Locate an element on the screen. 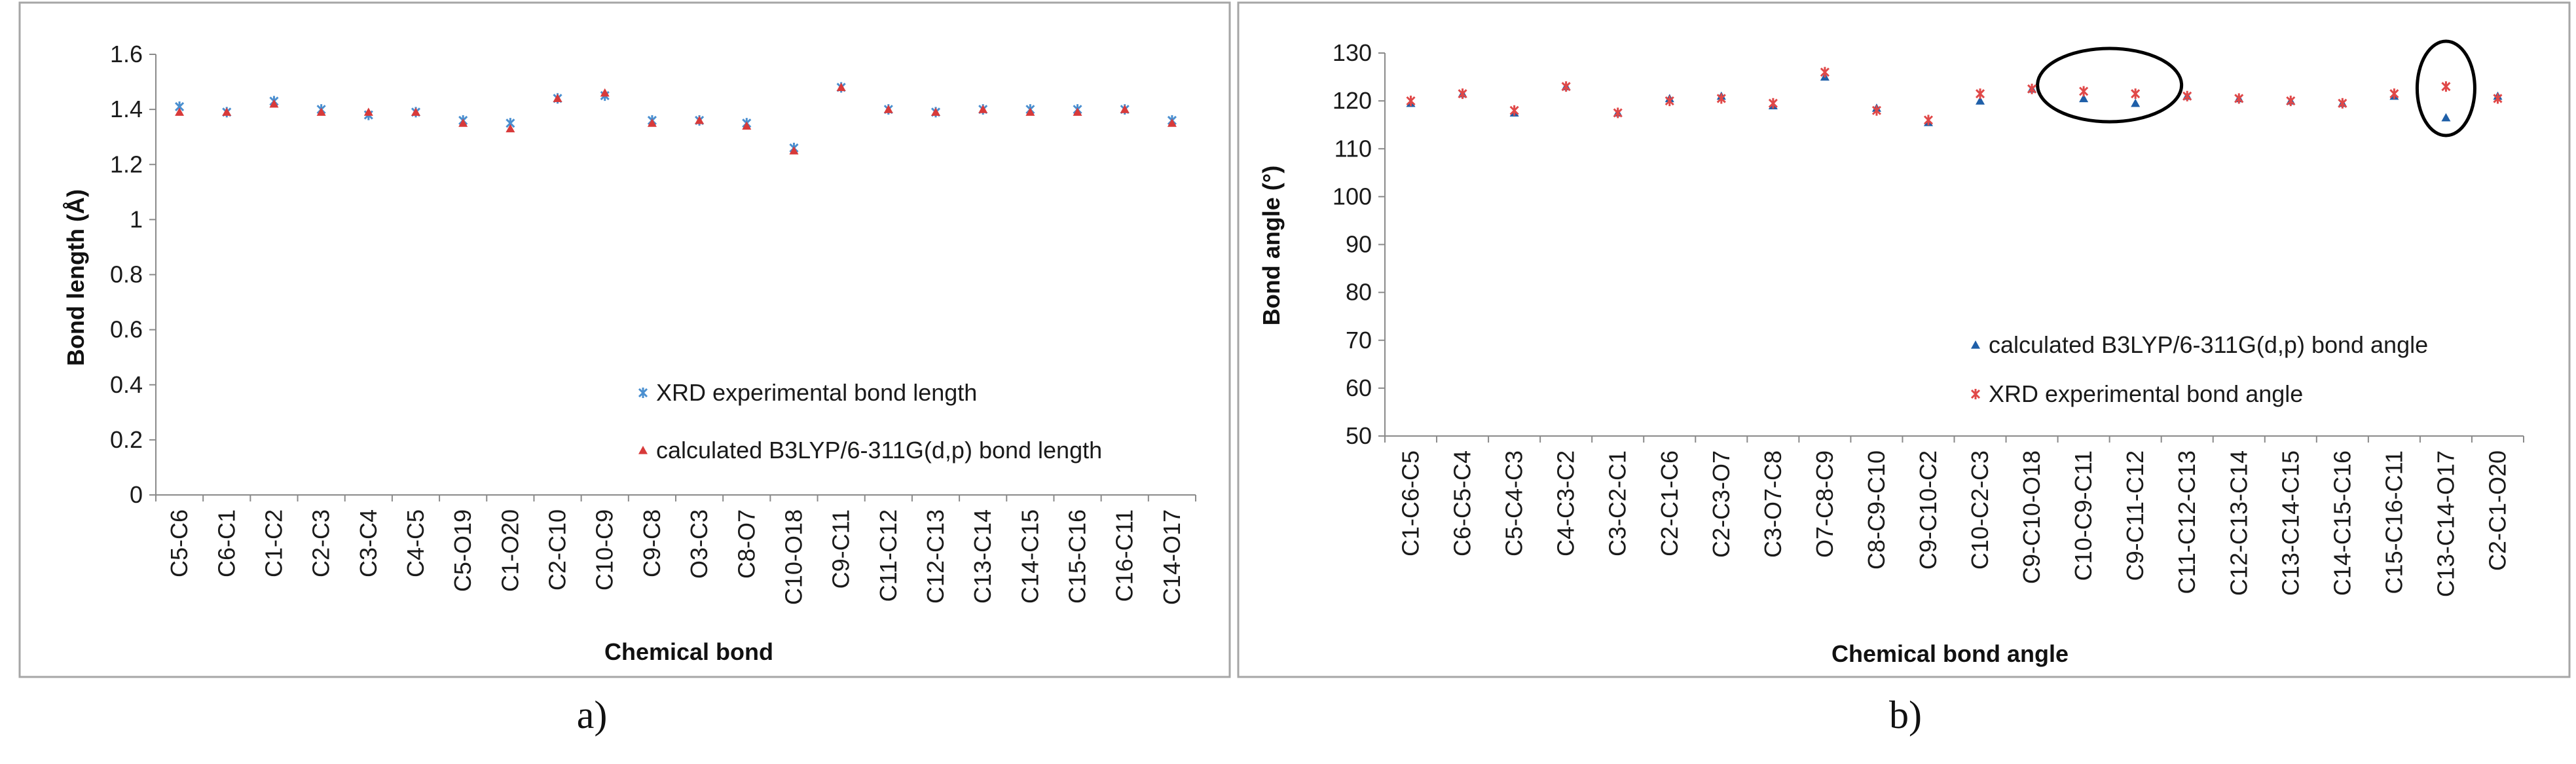 The height and width of the screenshot is (764, 2576). a-x-tick-label: C8-O7 is located at coordinates (746, 544).